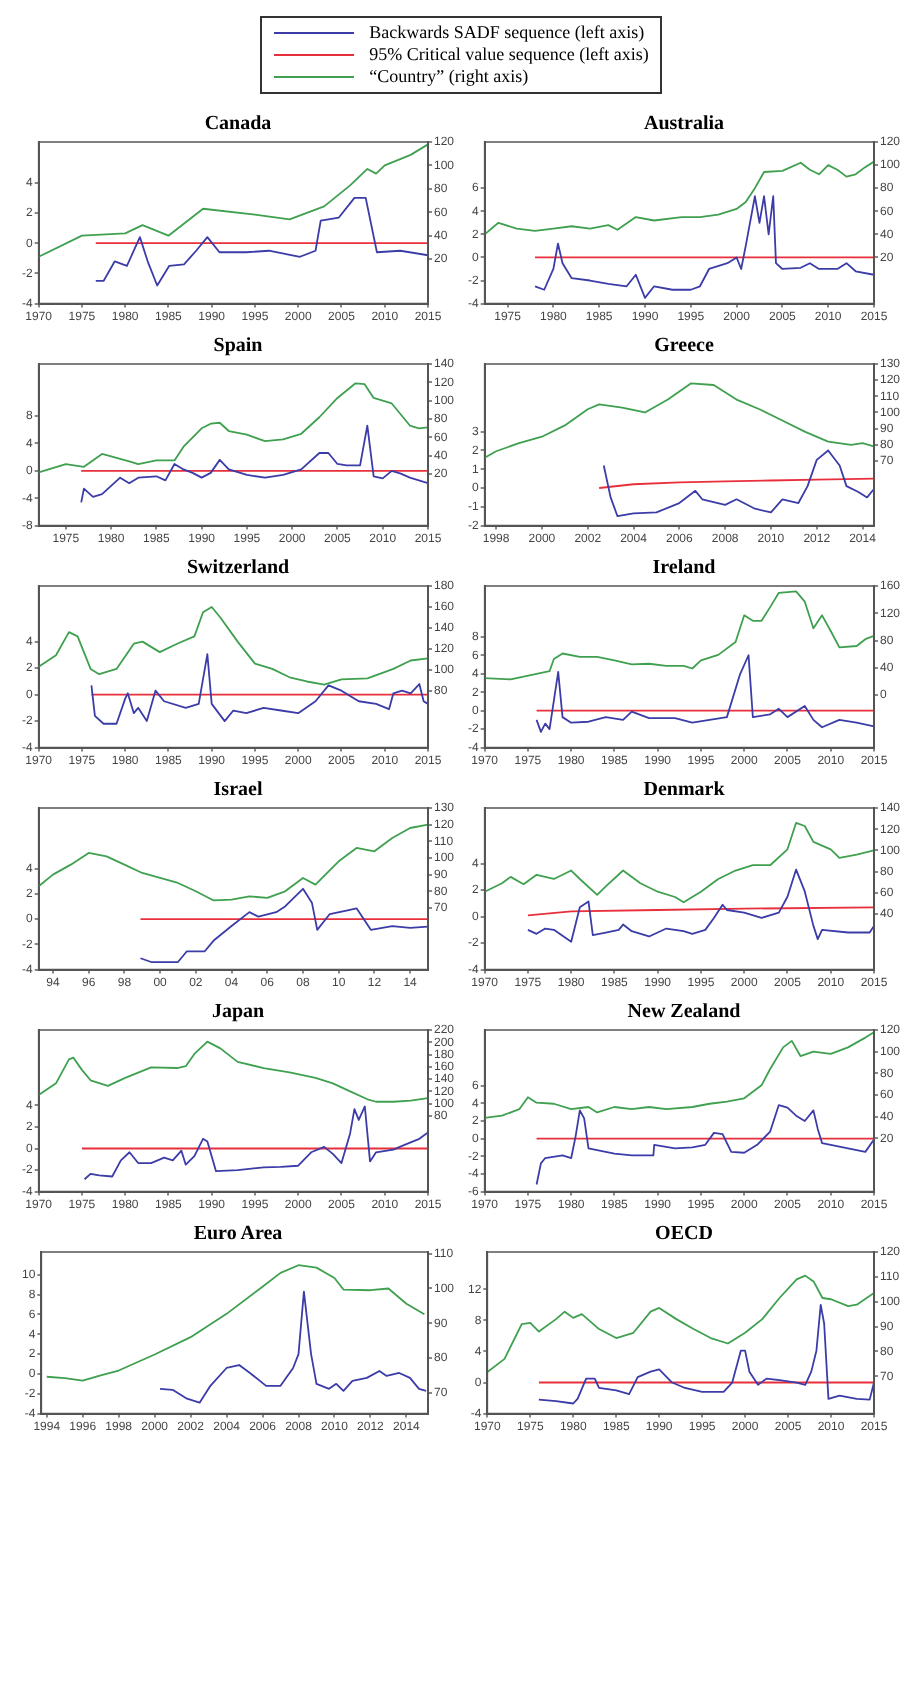 Image resolution: width=922 pixels, height=1702 pixels. Describe the element at coordinates (238, 346) in the screenshot. I see `chart-title: Spain` at that location.